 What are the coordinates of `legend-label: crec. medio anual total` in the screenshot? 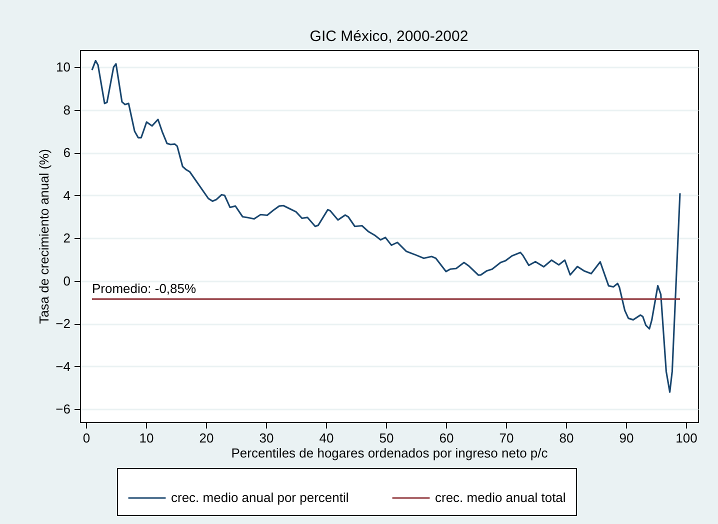 It's located at (500, 497).